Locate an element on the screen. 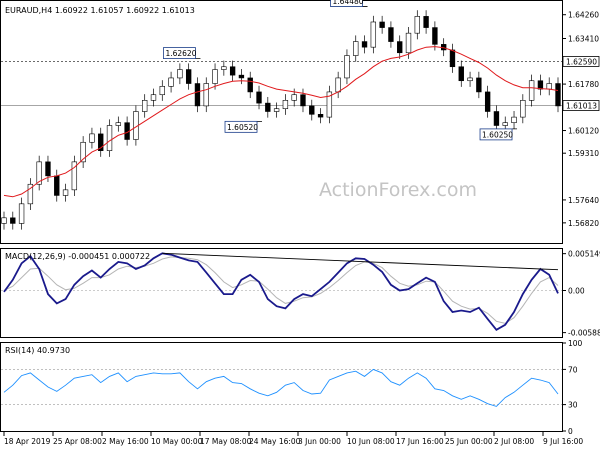  rsi-tick-label: 70 is located at coordinates (573, 369).